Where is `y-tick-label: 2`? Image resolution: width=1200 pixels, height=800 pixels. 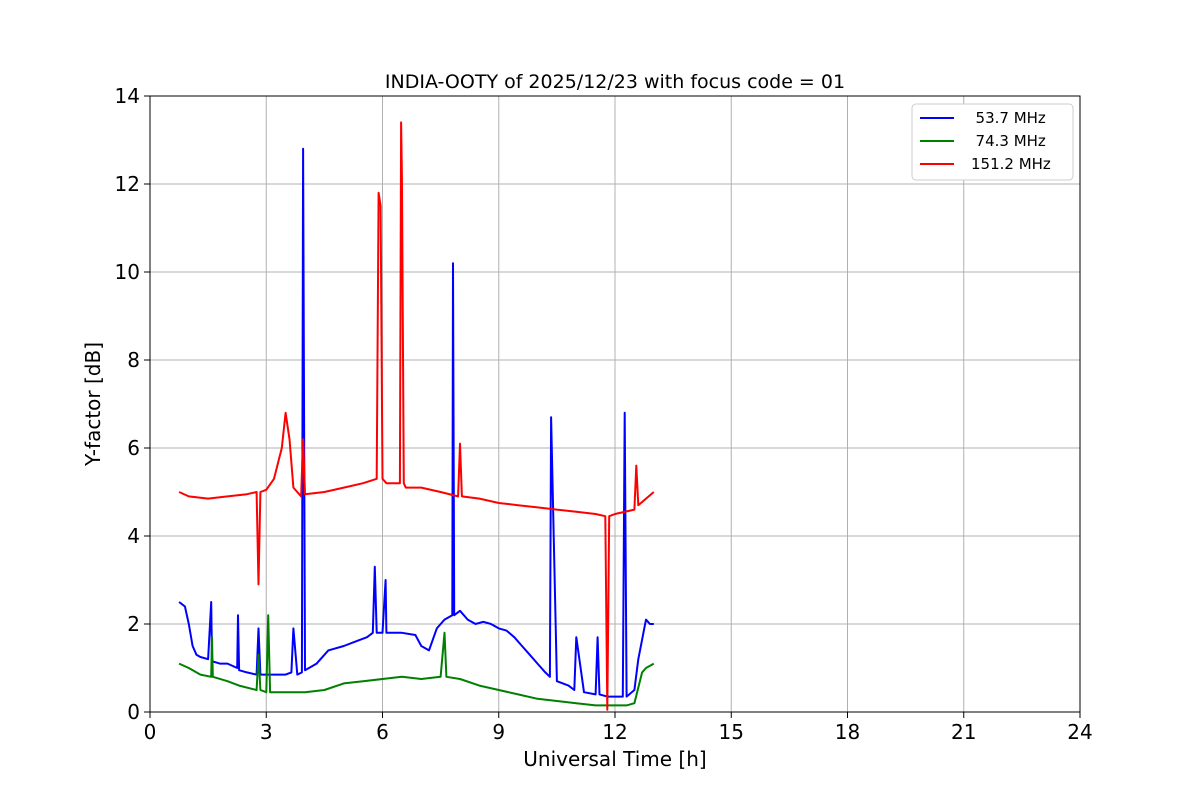
y-tick-label: 2 is located at coordinates (133, 624).